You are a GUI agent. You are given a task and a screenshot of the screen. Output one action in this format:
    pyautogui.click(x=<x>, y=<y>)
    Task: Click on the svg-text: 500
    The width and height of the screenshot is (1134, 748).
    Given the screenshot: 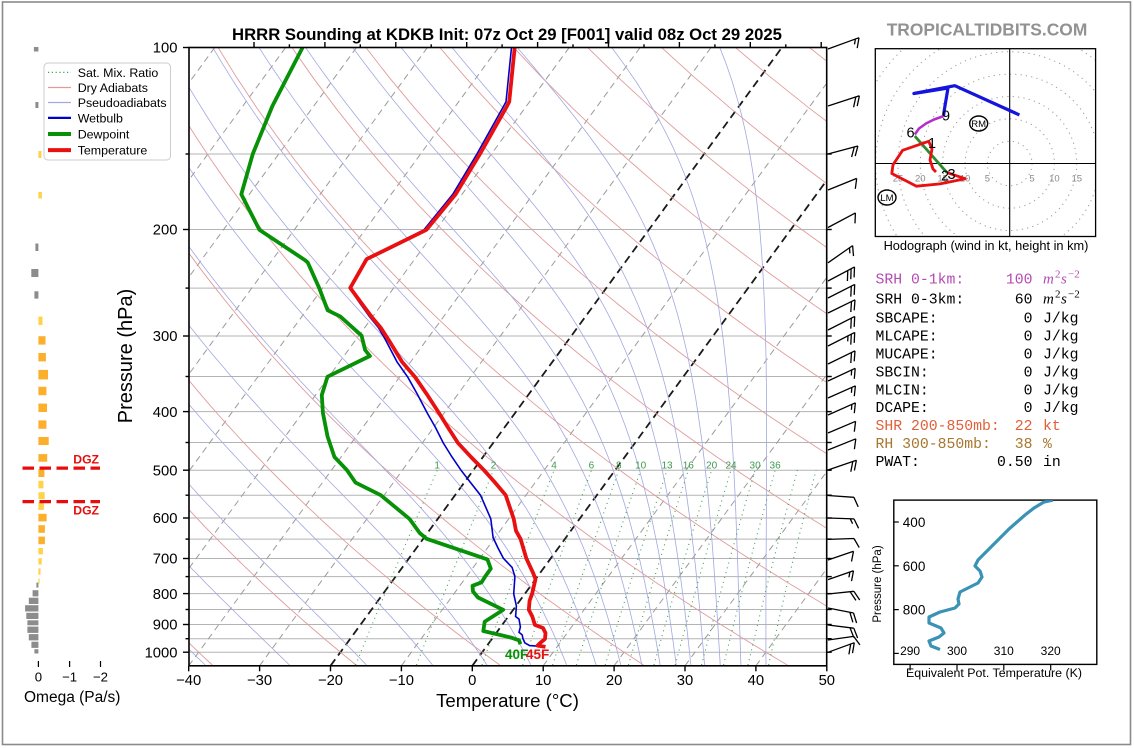 What is the action you would take?
    pyautogui.click(x=165, y=471)
    